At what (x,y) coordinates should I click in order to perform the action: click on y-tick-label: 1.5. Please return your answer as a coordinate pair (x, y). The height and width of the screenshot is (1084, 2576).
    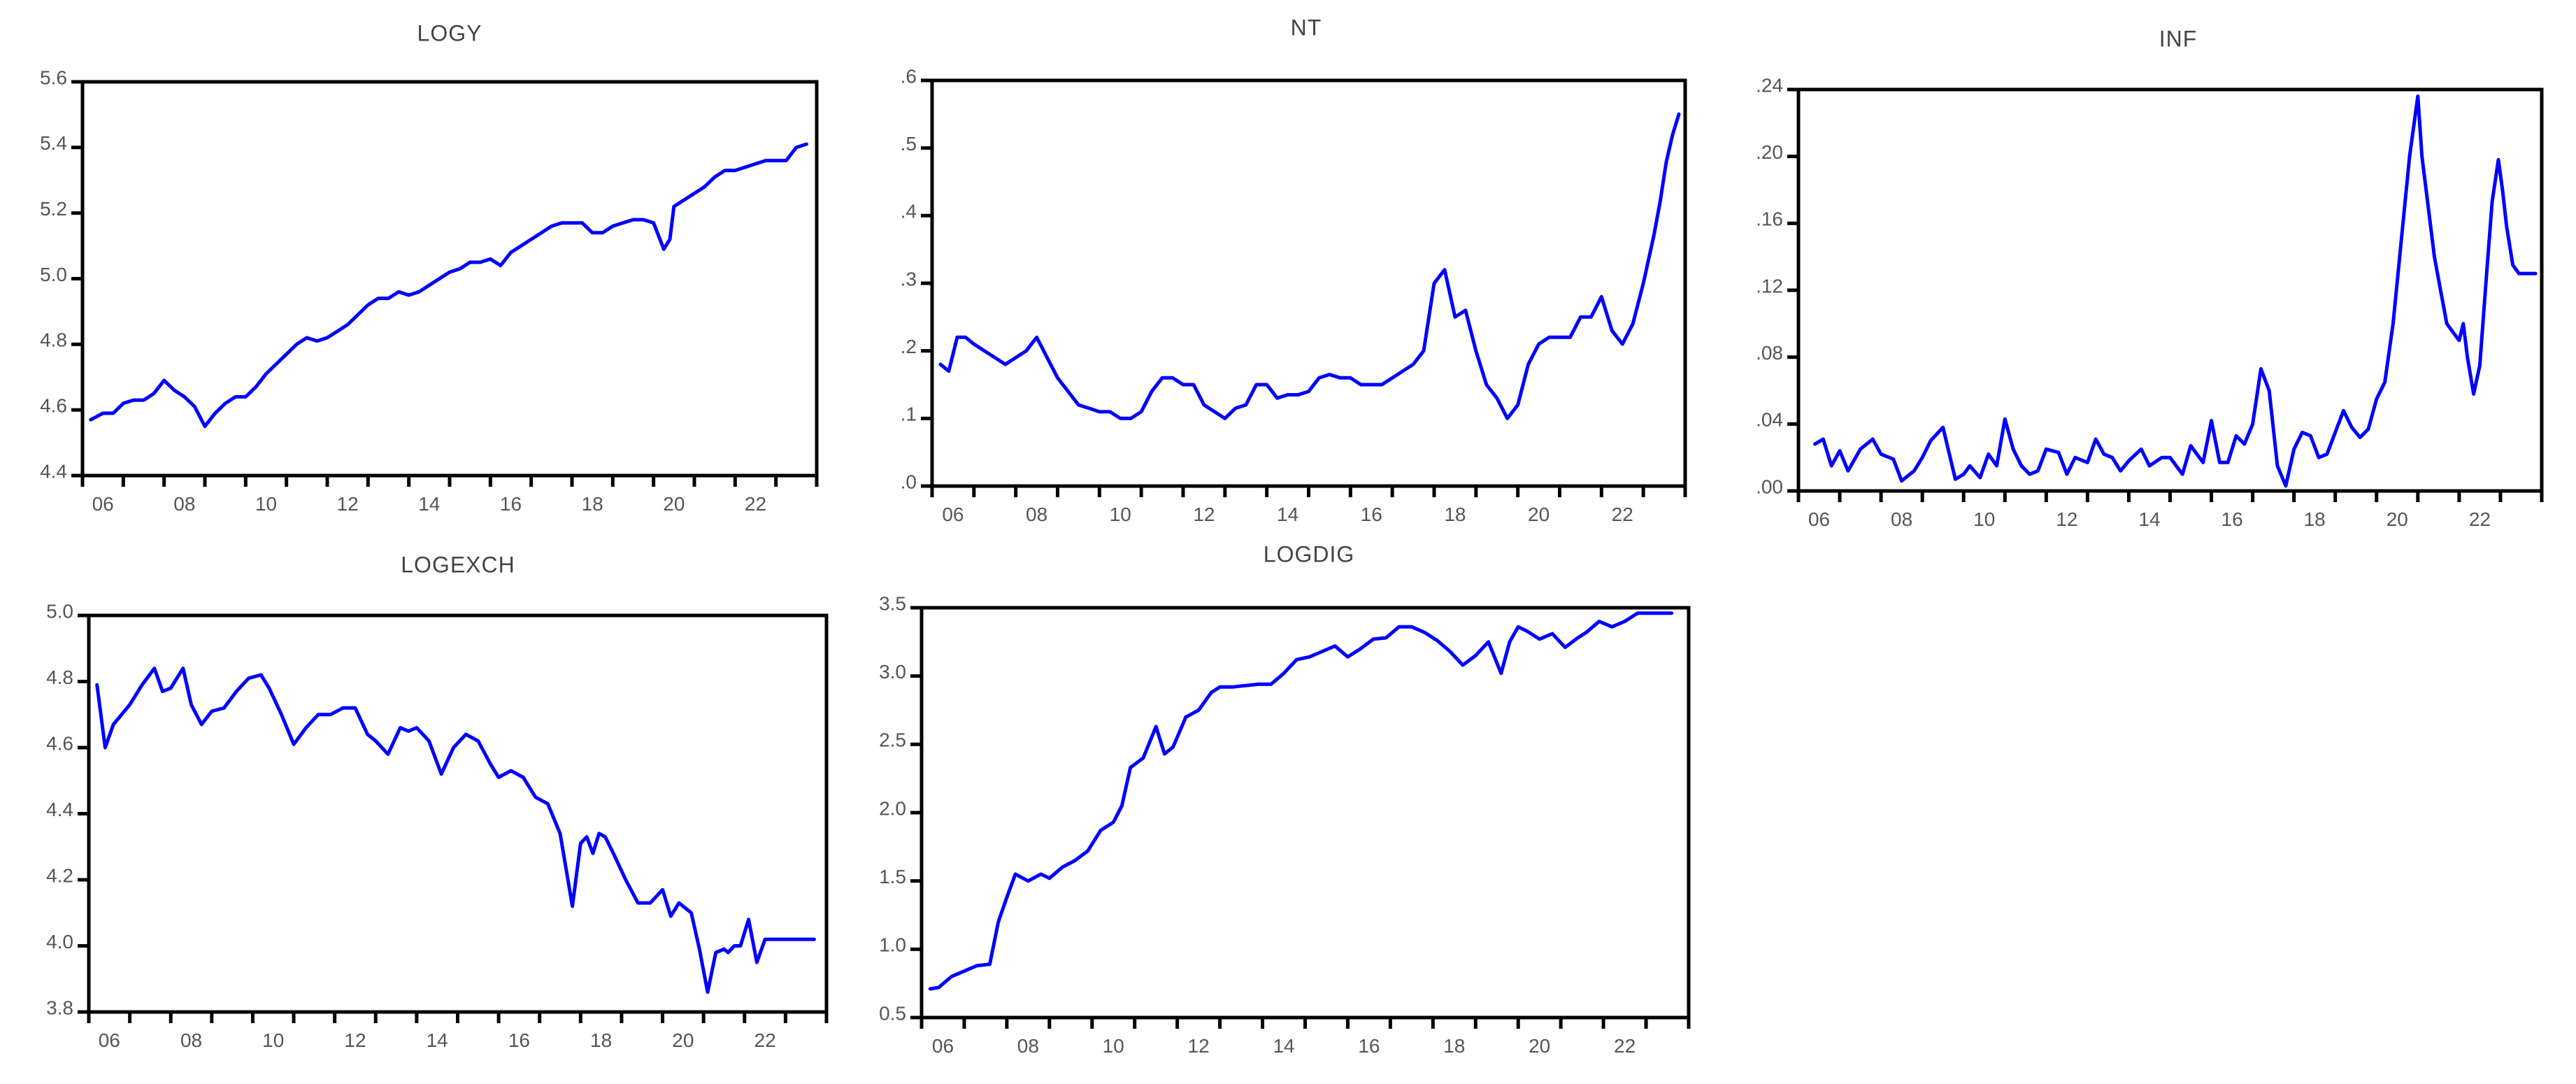
    Looking at the image, I should click on (892, 876).